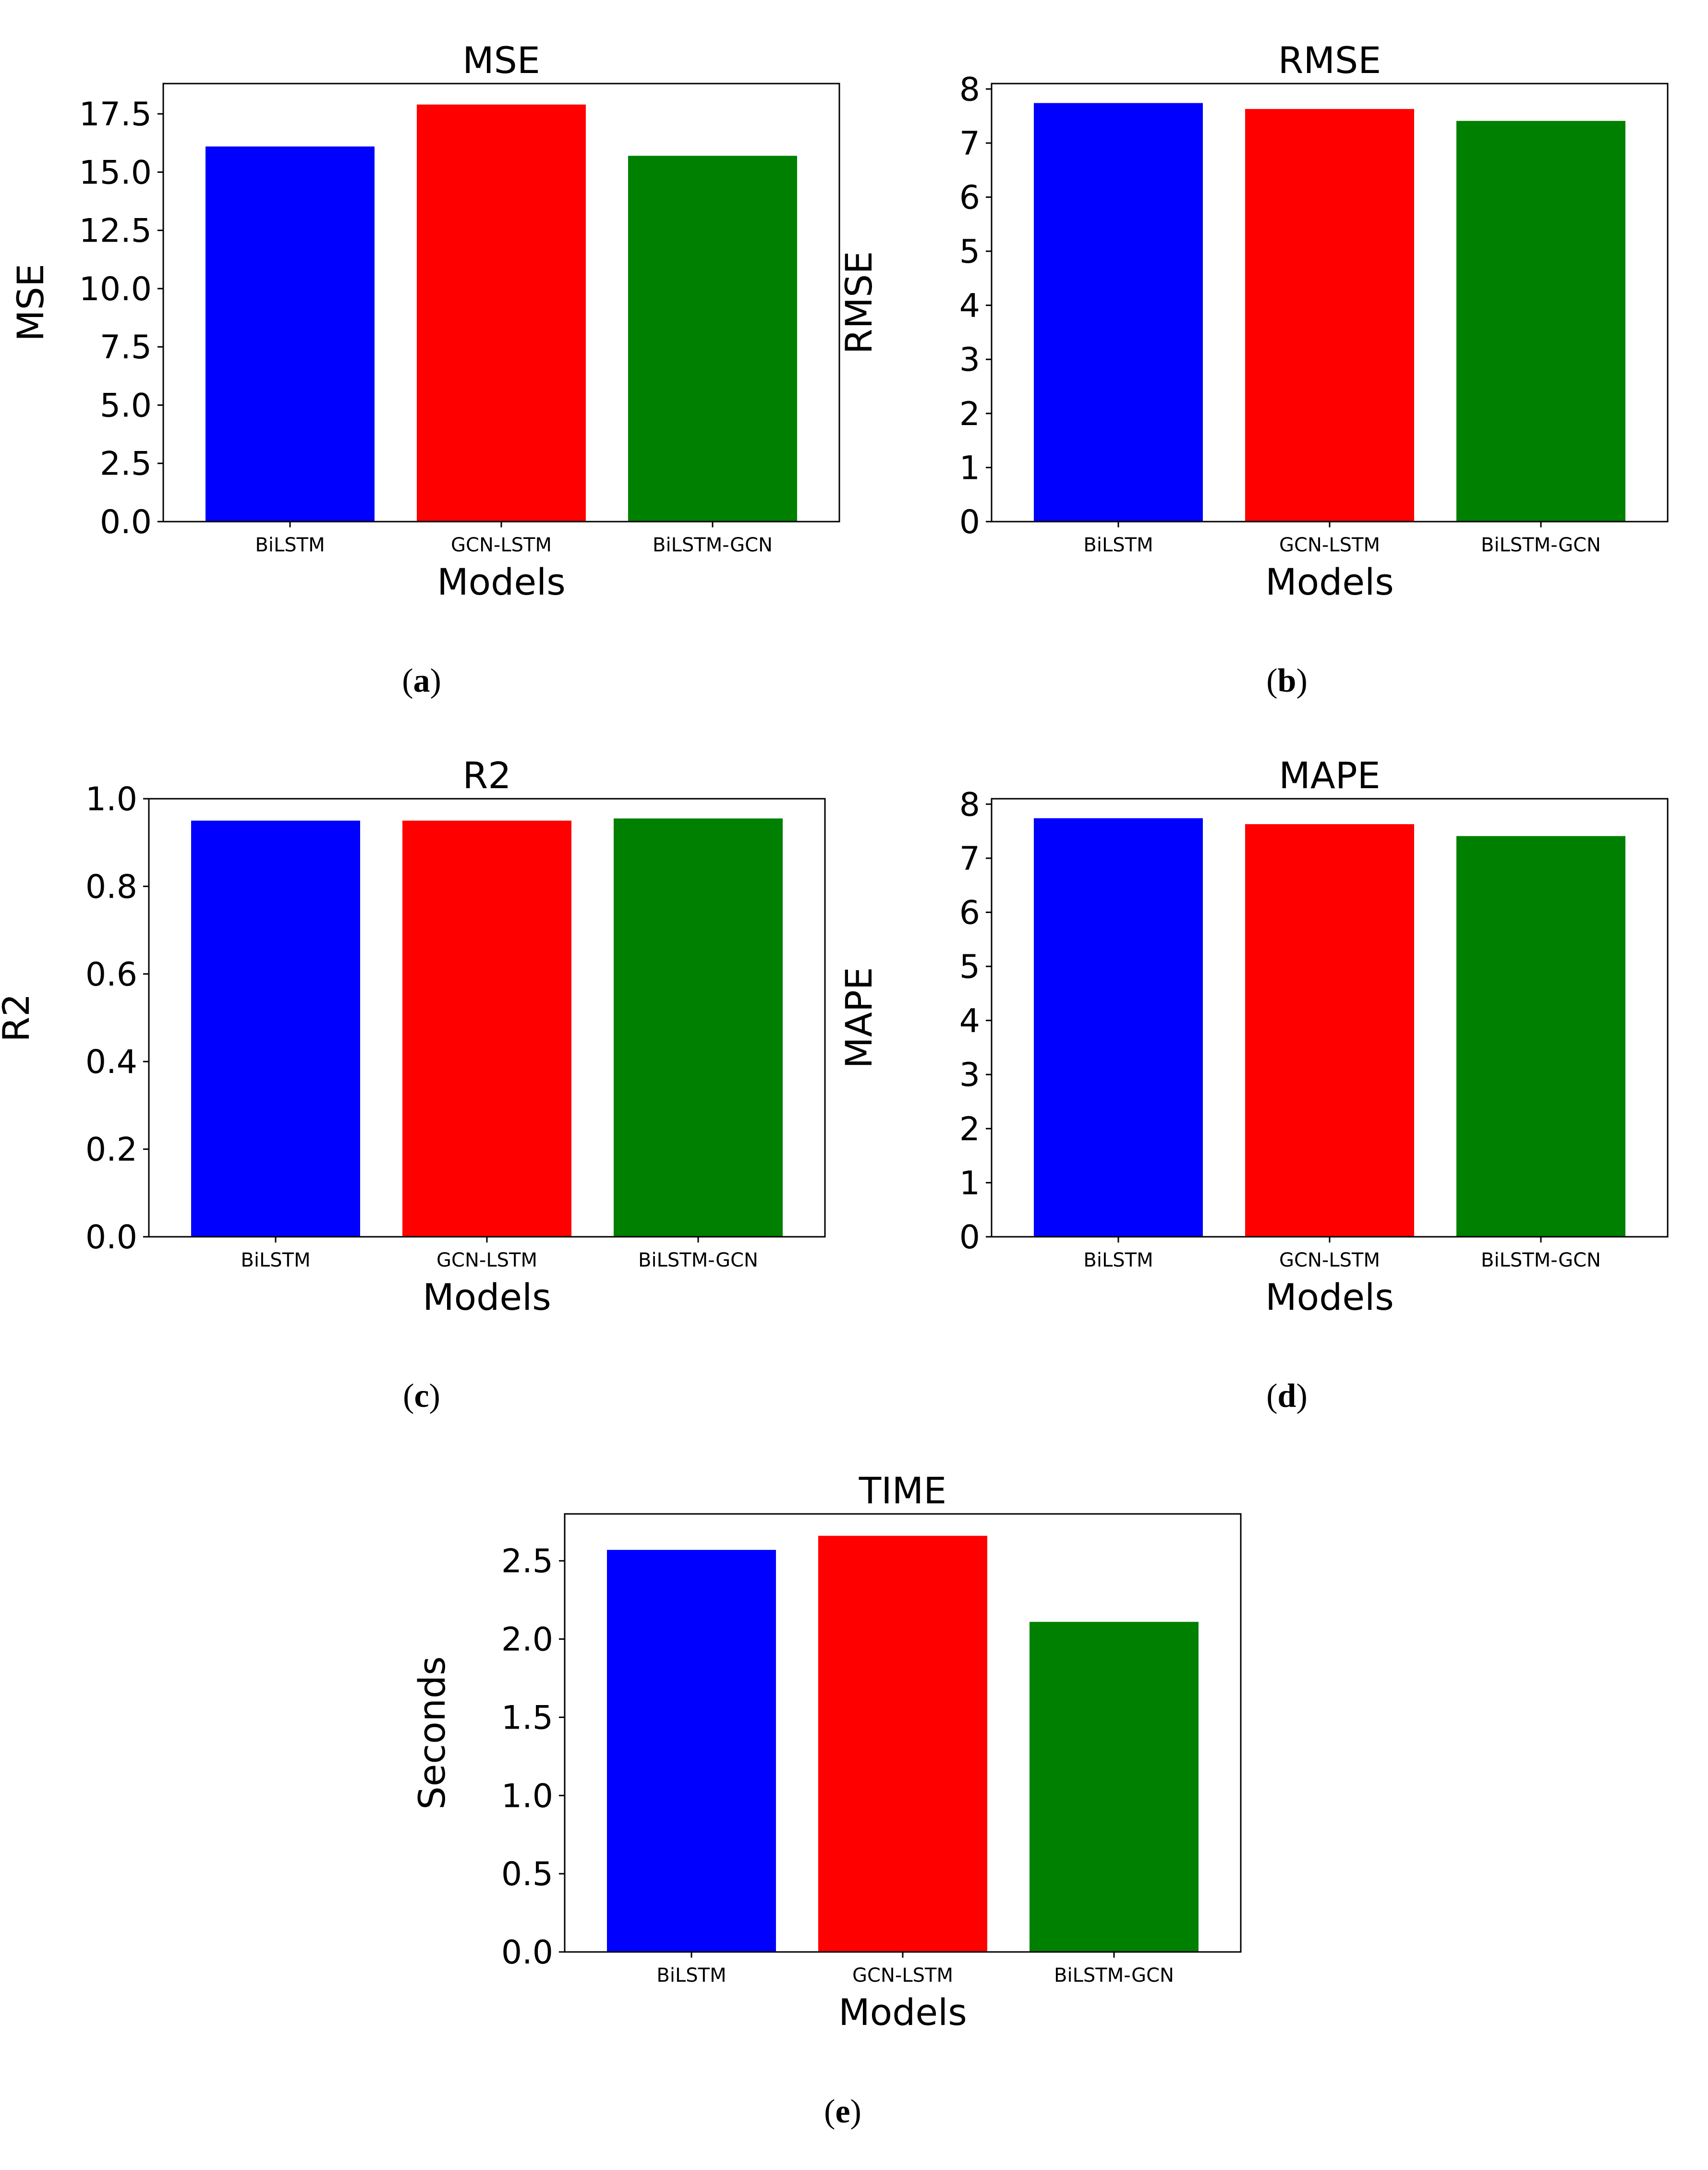  Describe the element at coordinates (421, 680) in the screenshot. I see `caption-a: (a)` at that location.